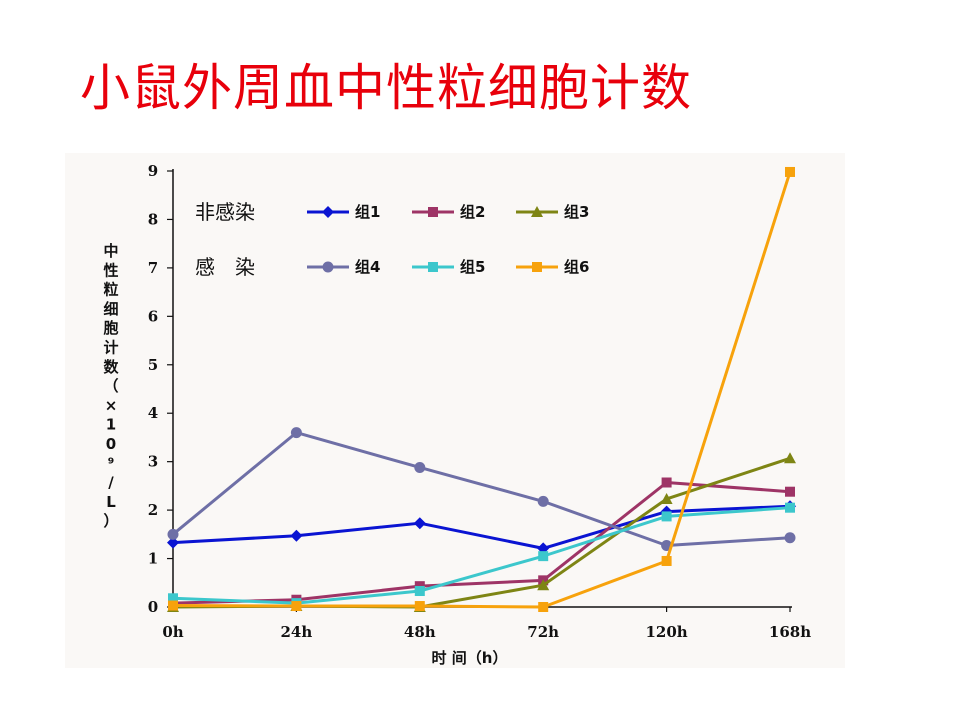 Image resolution: width=960 pixels, height=720 pixels. Describe the element at coordinates (153, 316) in the screenshot. I see `y-tick-label: 6` at that location.